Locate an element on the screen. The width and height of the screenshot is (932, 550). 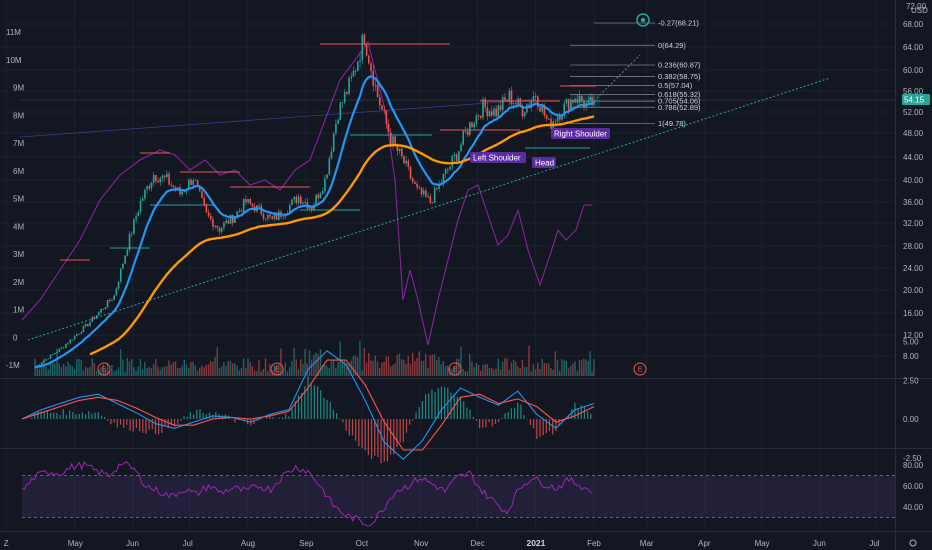
time-tick-label: Nov is located at coordinates (421, 543).